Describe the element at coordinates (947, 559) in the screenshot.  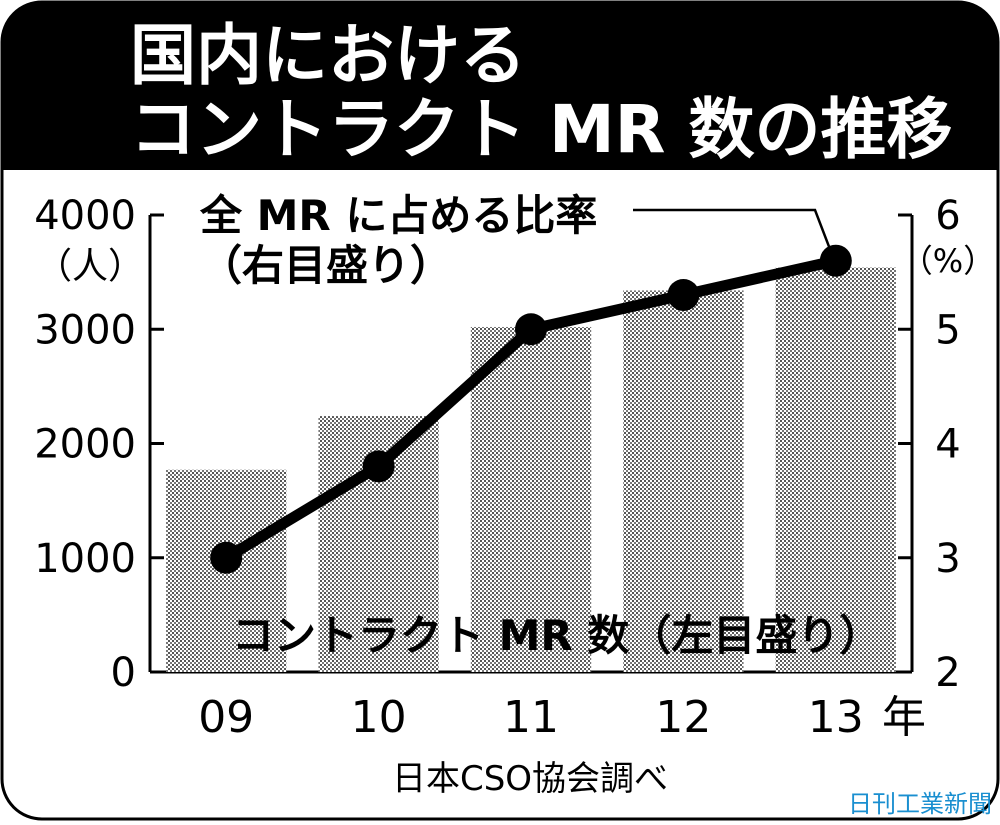
I see `right-tick-label: 3` at that location.